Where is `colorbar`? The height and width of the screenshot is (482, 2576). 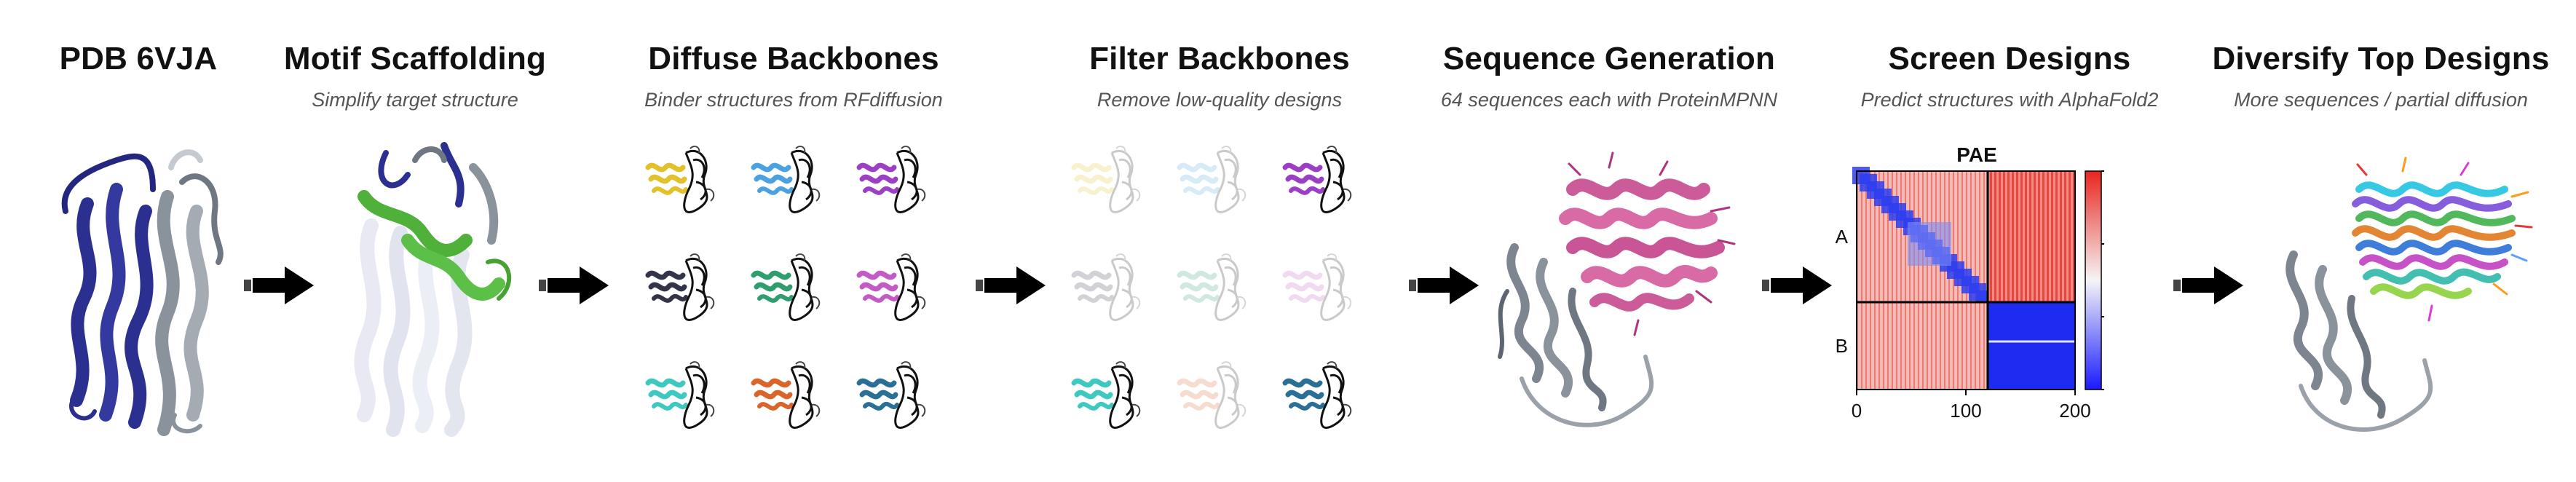 colorbar is located at coordinates (2093, 280).